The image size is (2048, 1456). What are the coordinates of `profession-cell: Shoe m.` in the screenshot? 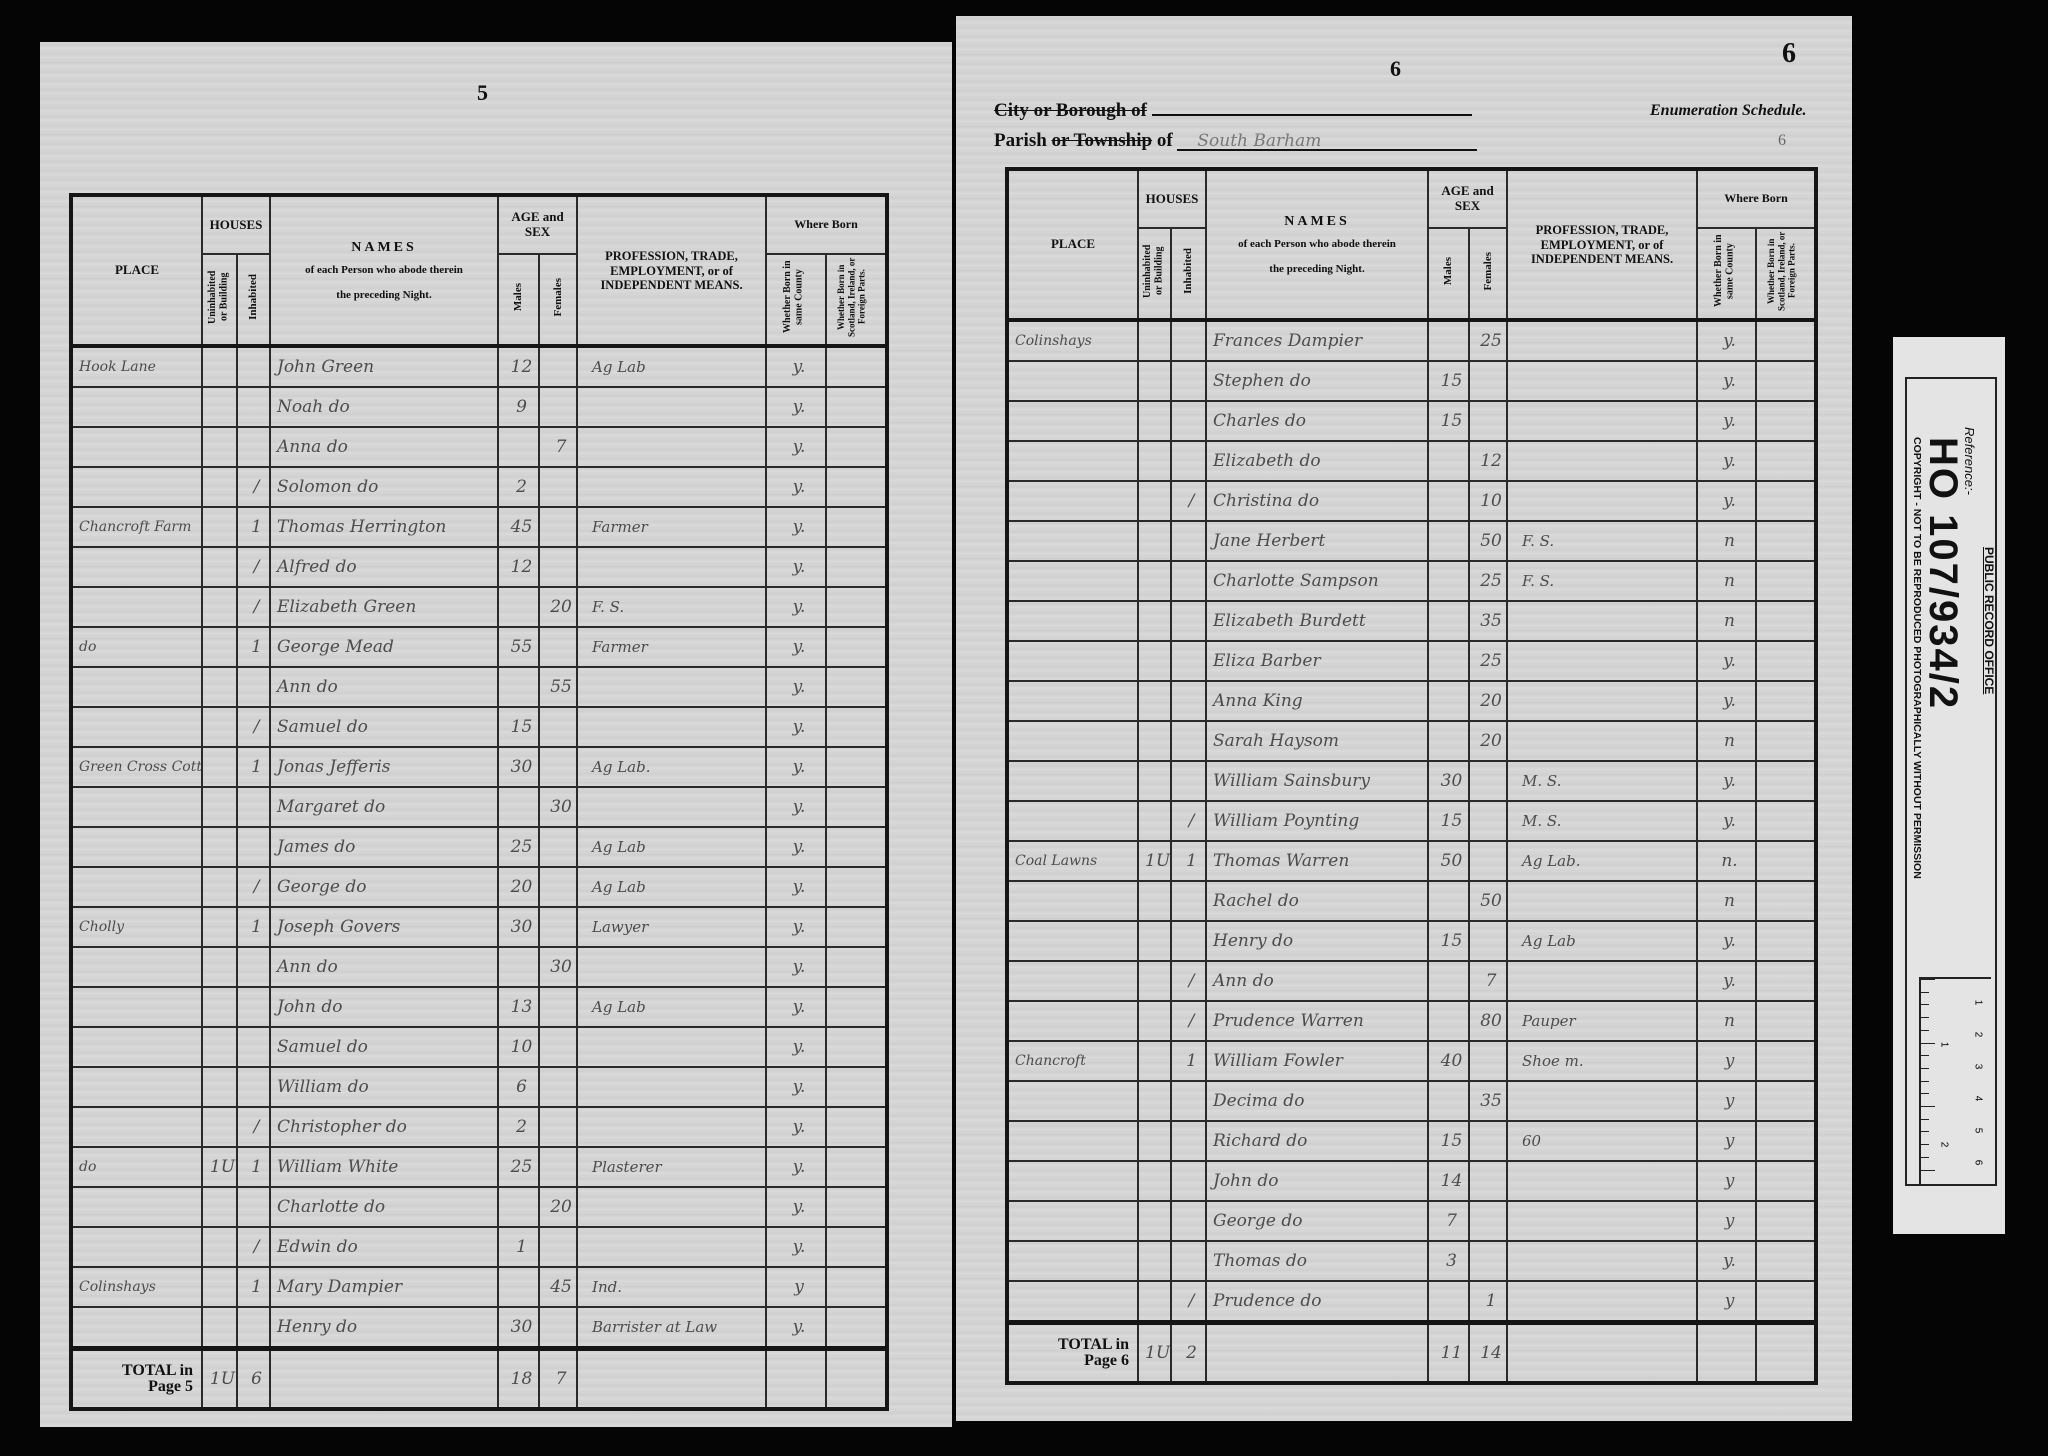 It's located at (1602, 1061).